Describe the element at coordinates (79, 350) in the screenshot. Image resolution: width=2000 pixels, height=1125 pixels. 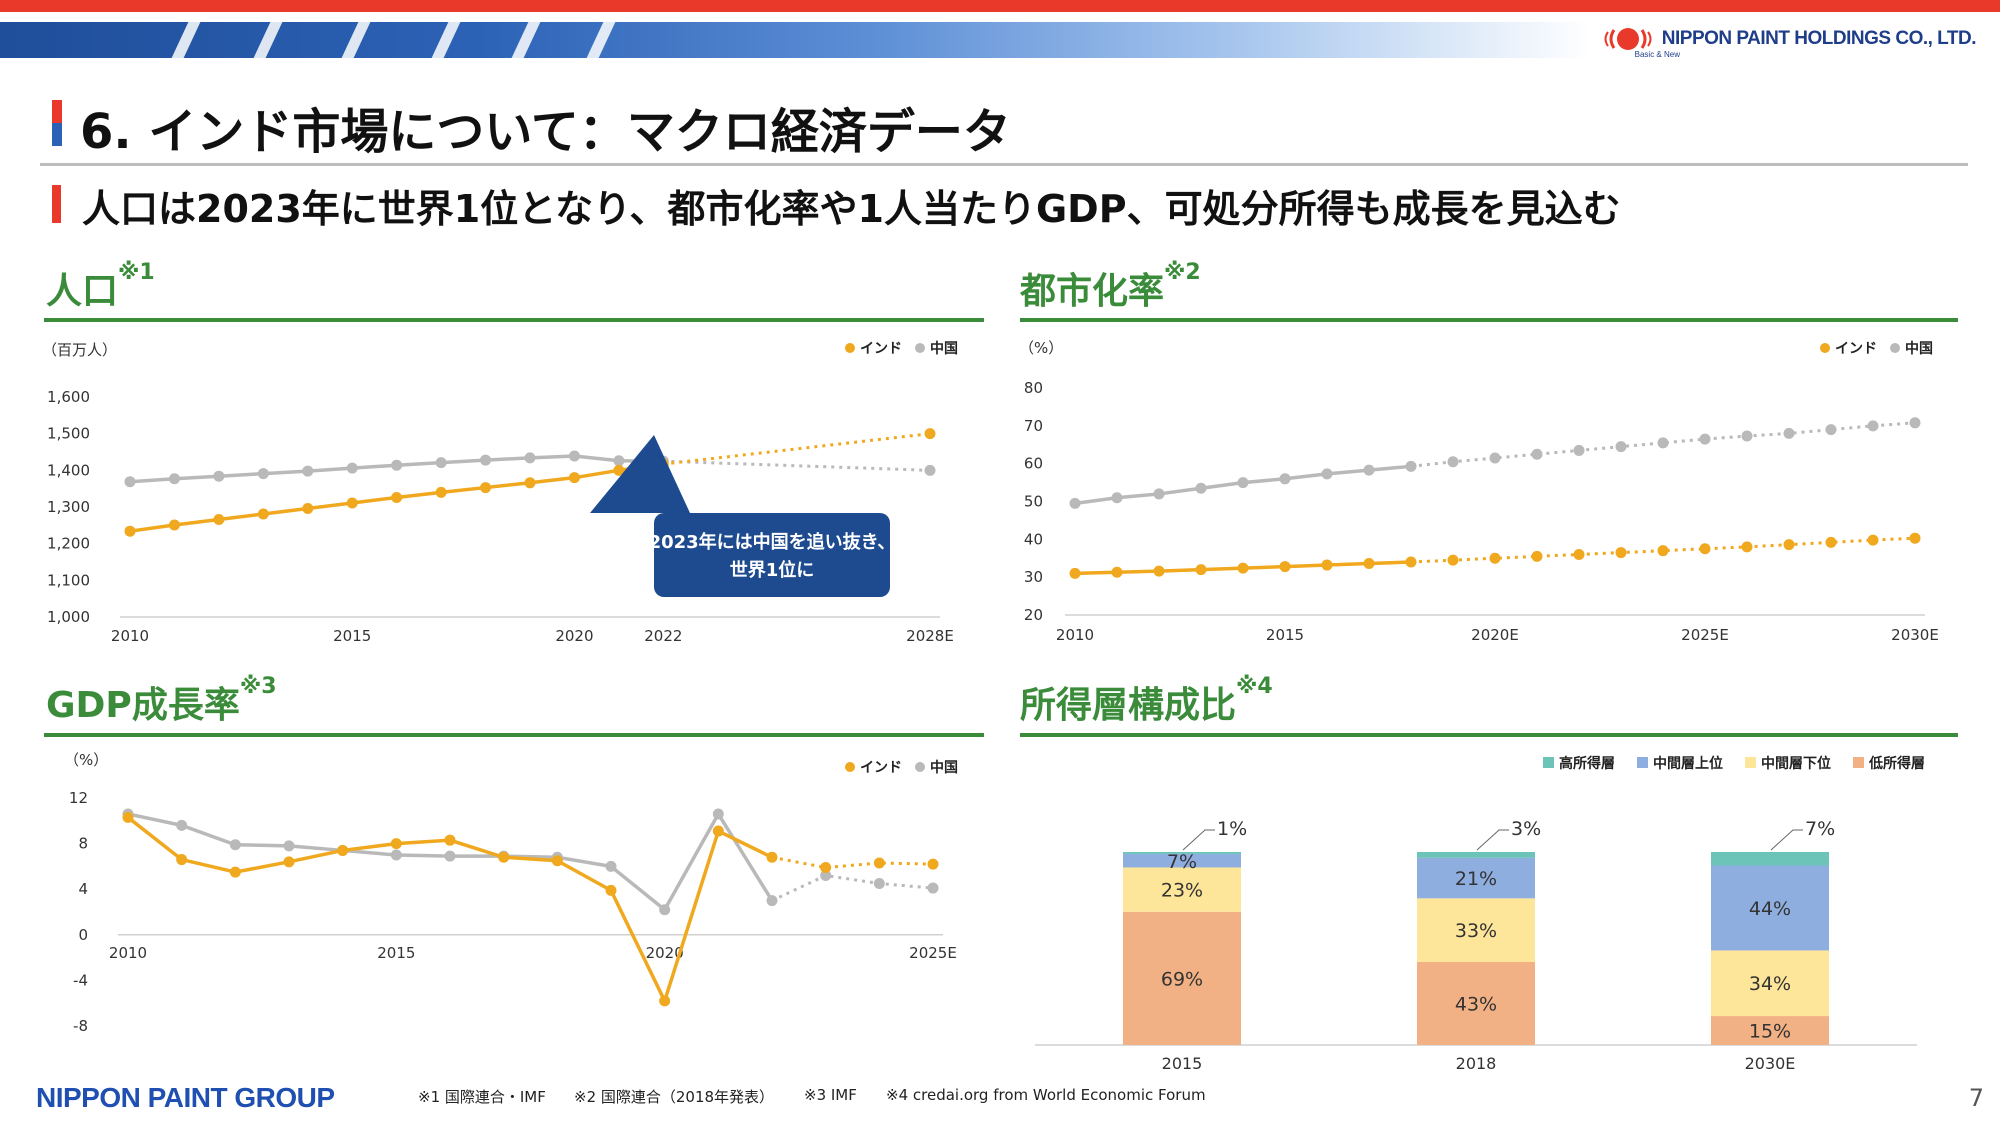
I see `axis-unit-label: （百万人）` at that location.